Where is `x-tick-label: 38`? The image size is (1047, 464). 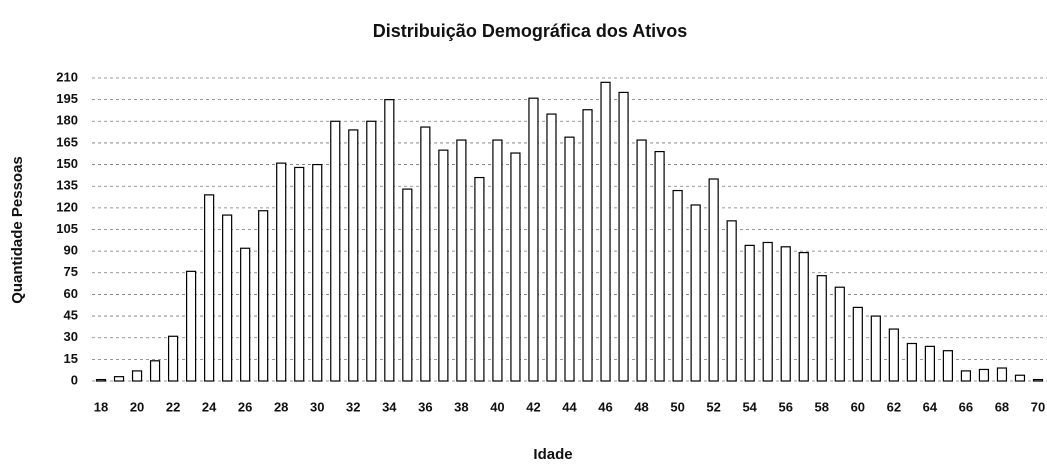 x-tick-label: 38 is located at coordinates (461, 406).